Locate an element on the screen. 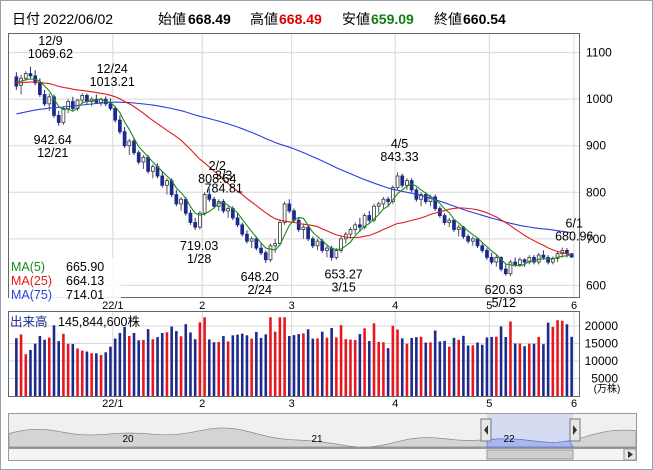 Image resolution: width=653 pixels, height=470 pixels. volume-x-tick-label: 22/1 is located at coordinates (112, 404).